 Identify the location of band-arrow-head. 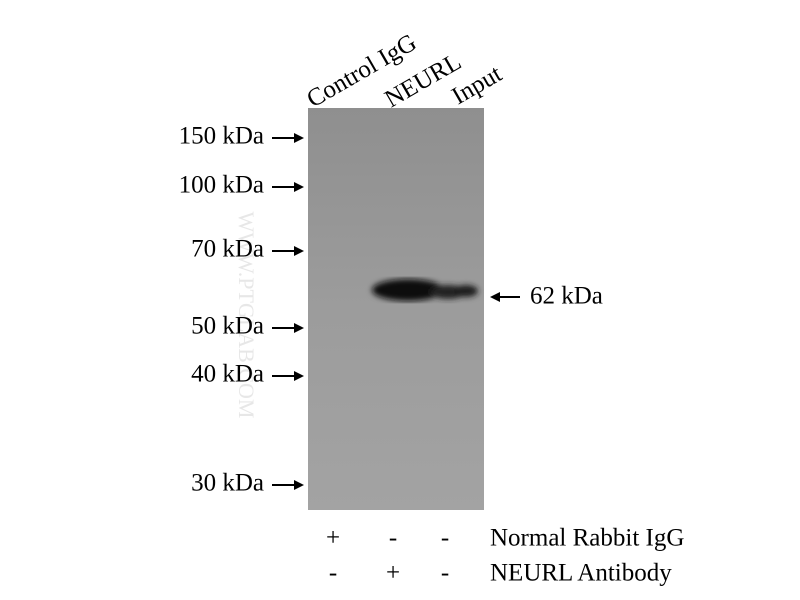
(495, 297).